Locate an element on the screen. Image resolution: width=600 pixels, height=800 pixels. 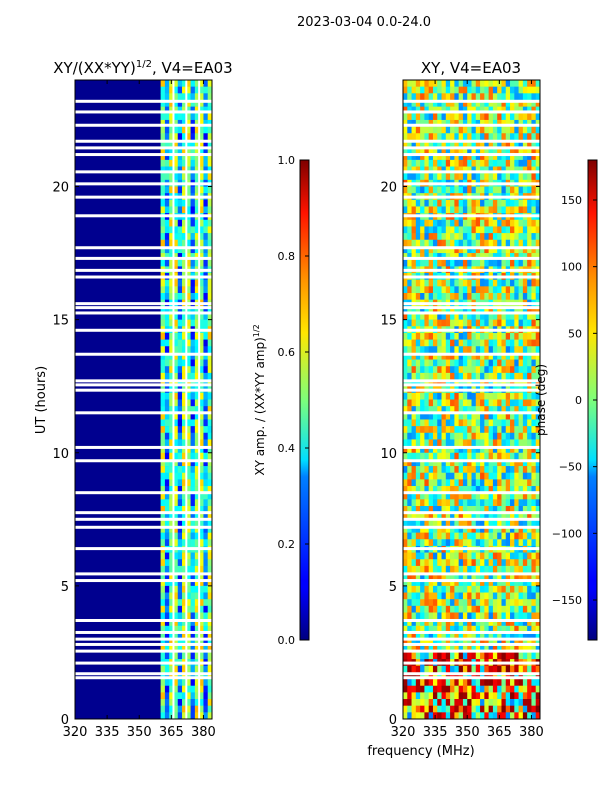
left-flagged-row is located at coordinates (143, 155).